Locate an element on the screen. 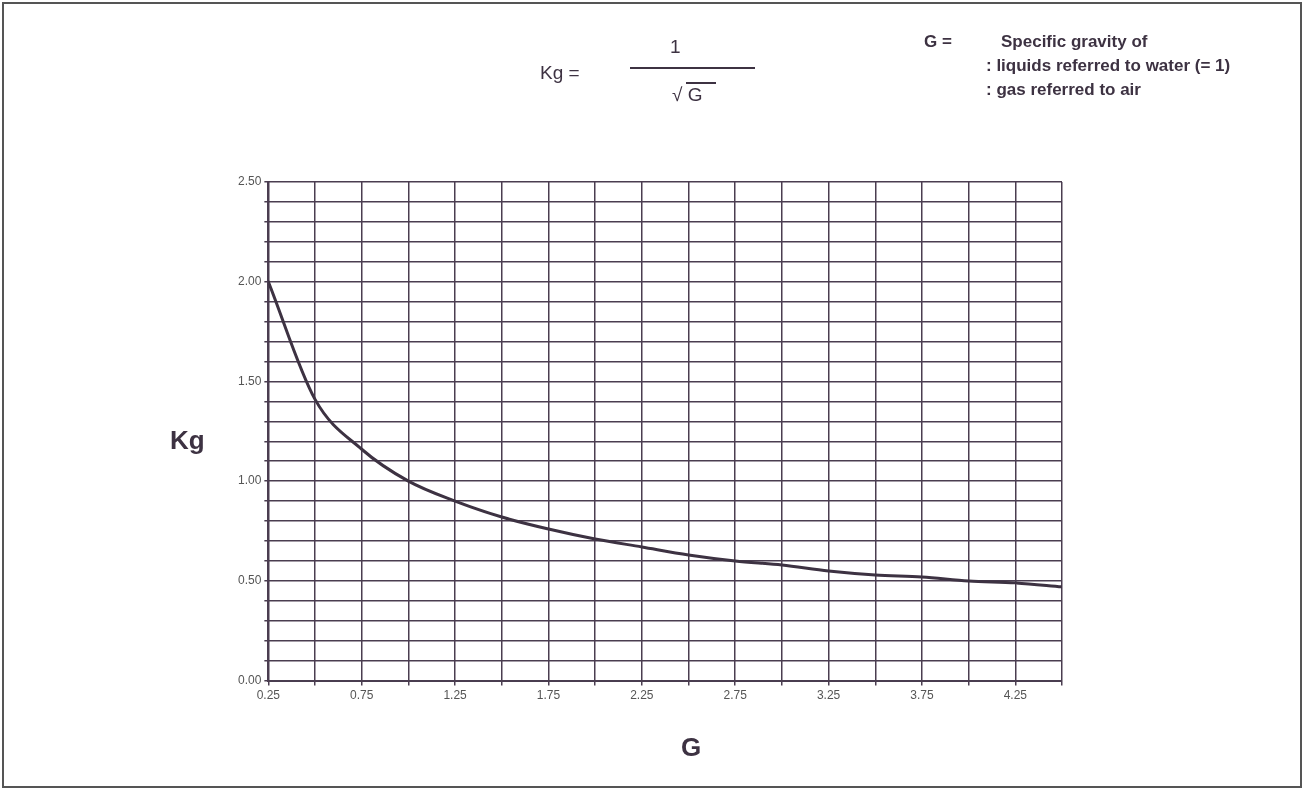  y-tick-label: 0.00 is located at coordinates (250, 679).